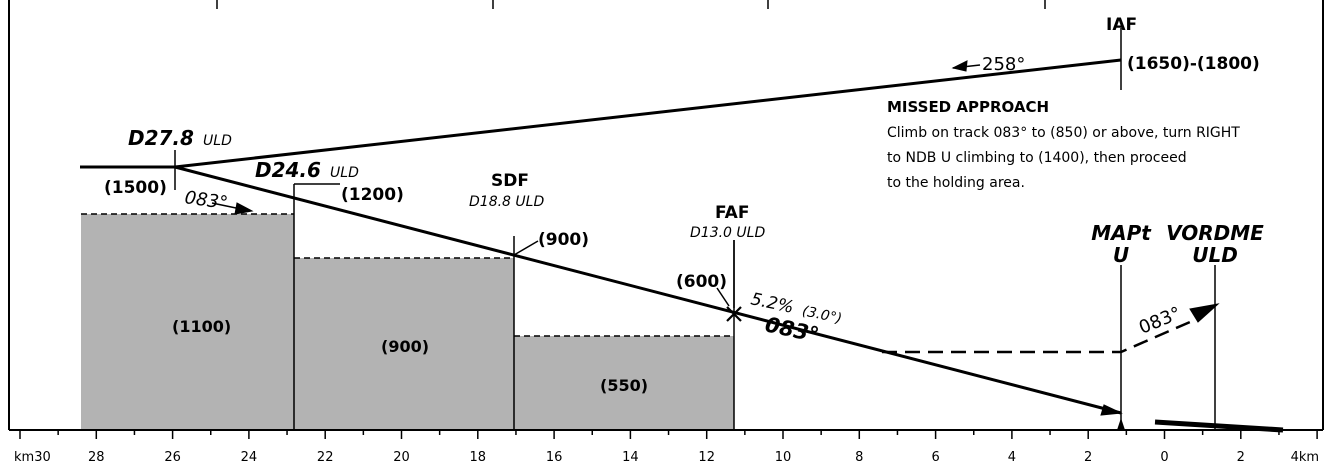 The image size is (1333, 467). Describe the element at coordinates (1121, 255) in the screenshot. I see `mapt-ident: U` at that location.